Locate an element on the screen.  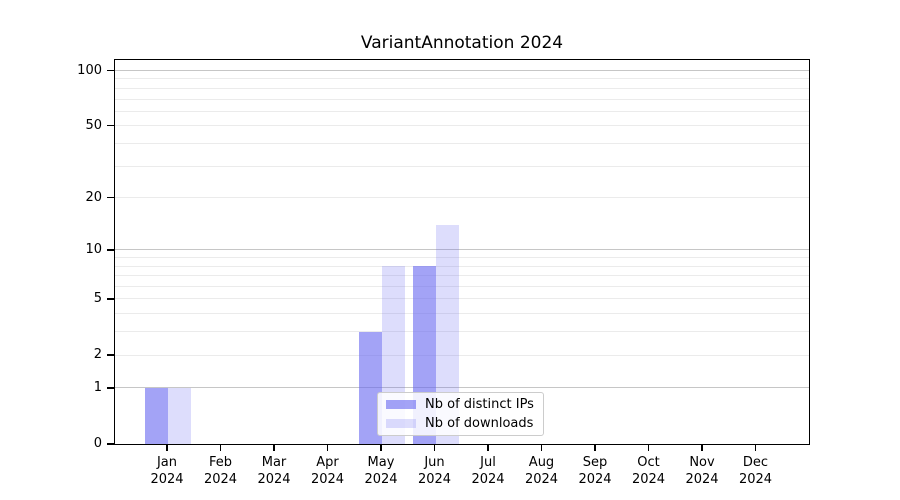
y-axis-tick-label: 2 is located at coordinates (97, 355).